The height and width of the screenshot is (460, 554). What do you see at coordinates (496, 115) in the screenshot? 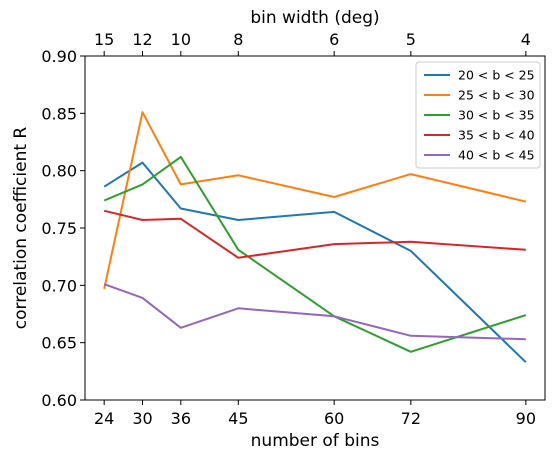
I see `legend-label-3: 30 < b < 35` at bounding box center [496, 115].